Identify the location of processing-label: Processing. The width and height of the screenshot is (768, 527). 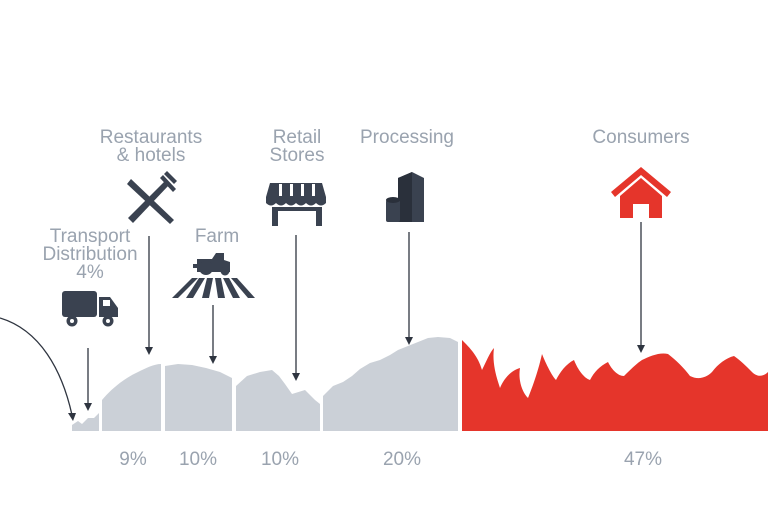
(407, 137).